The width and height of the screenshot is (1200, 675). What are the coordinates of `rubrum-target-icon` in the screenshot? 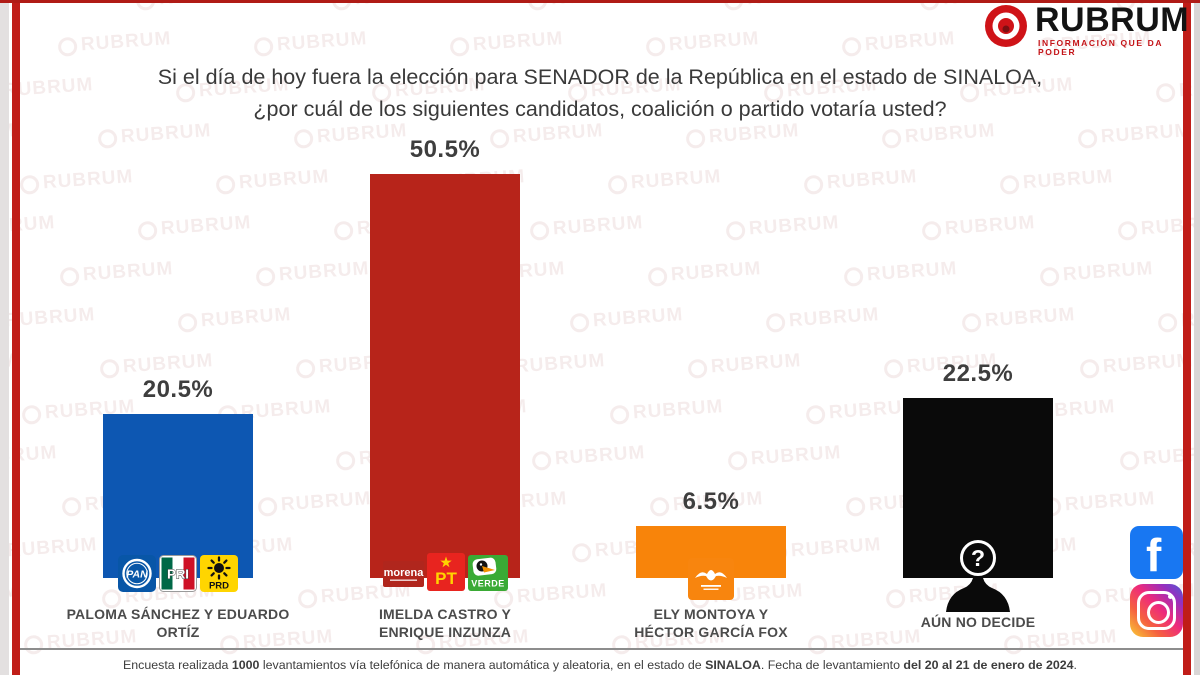 It's located at (1006, 26).